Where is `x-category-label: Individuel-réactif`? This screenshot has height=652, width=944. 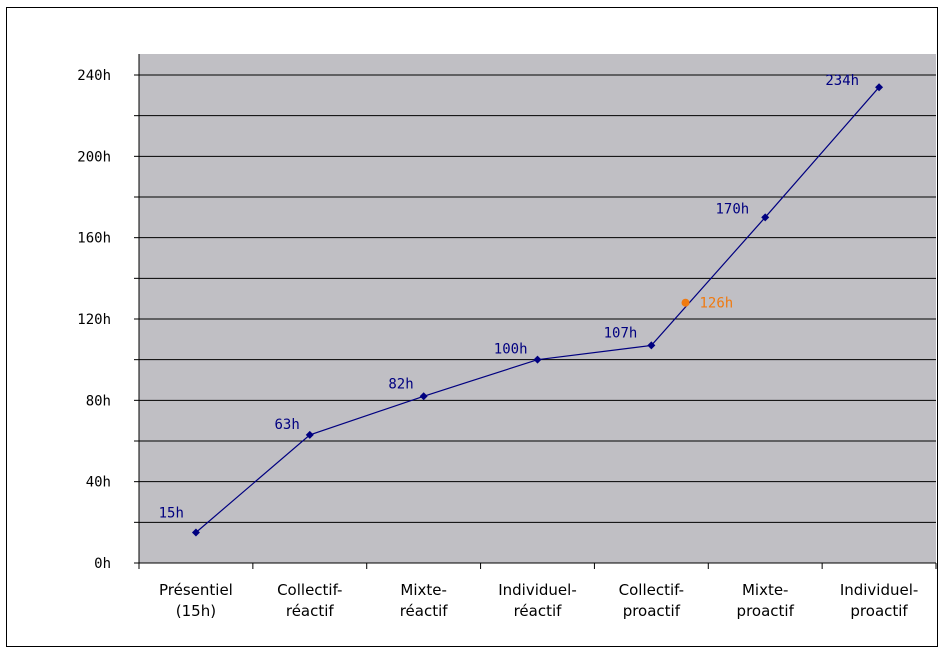
x-category-label: Individuel-réactif is located at coordinates (537, 600).